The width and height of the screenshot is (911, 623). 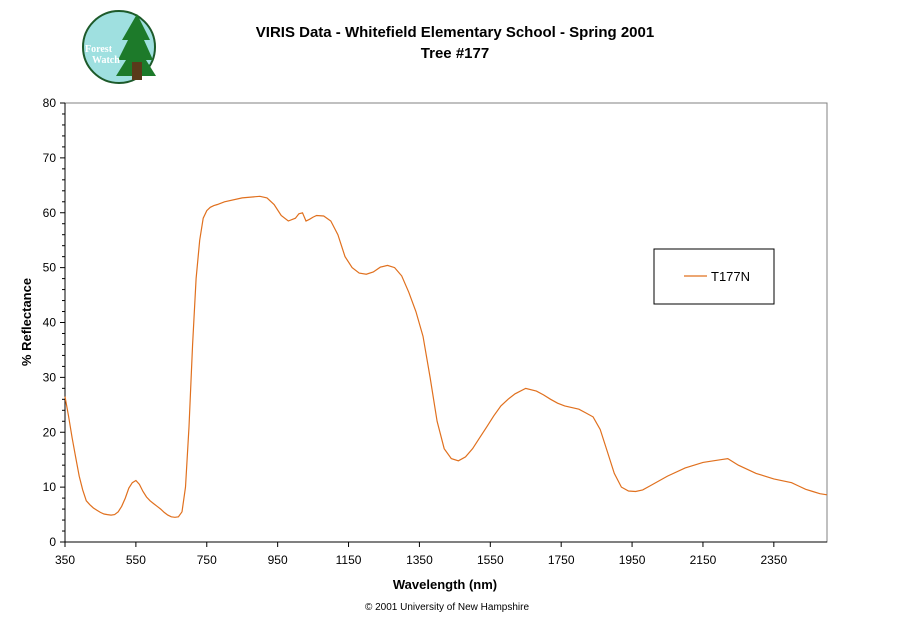 I want to click on y-tick-label: 10, so click(x=50, y=487).